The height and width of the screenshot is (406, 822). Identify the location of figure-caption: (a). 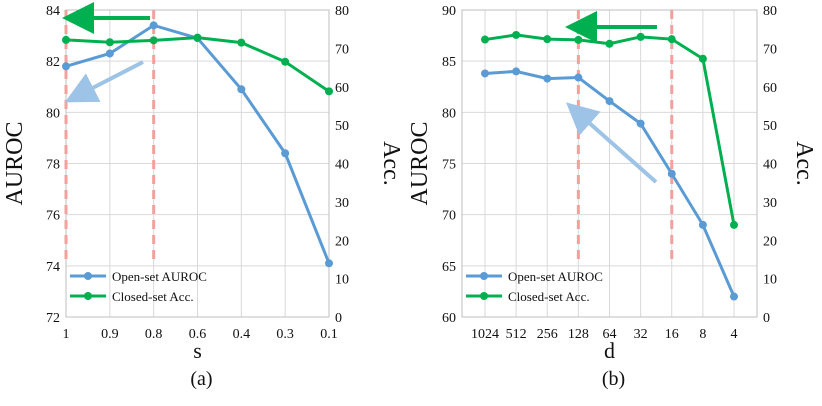
(201, 379).